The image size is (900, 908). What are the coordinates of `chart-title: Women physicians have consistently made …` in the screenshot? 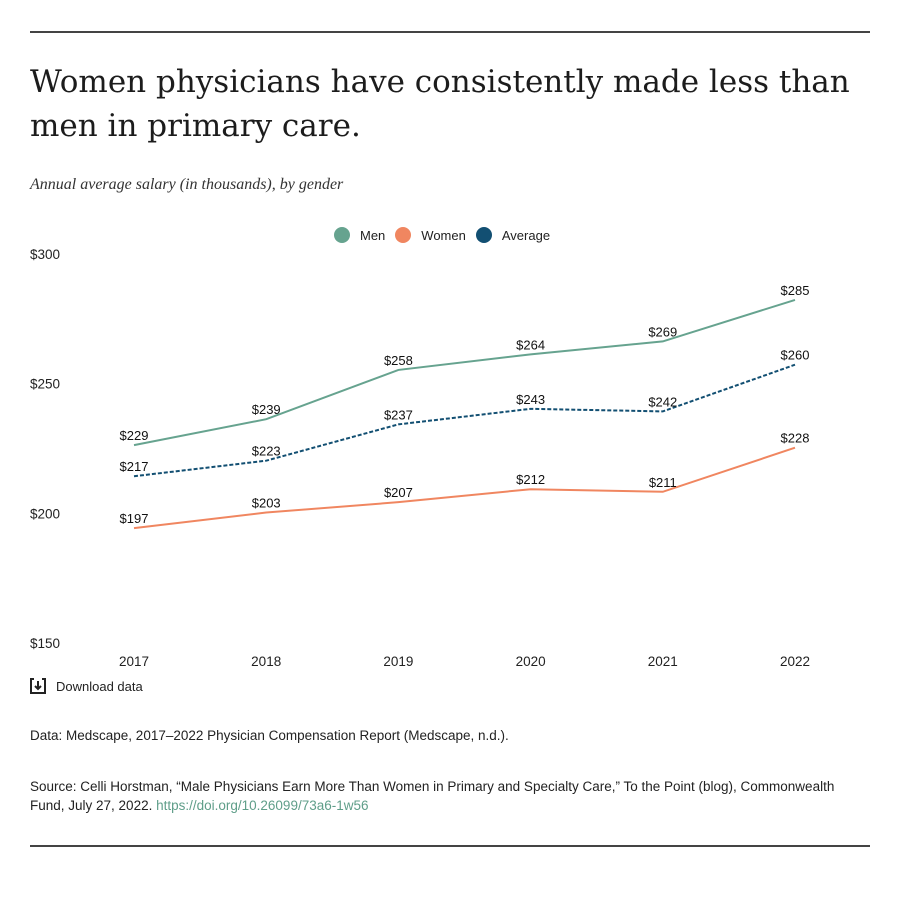 It's located at (440, 104).